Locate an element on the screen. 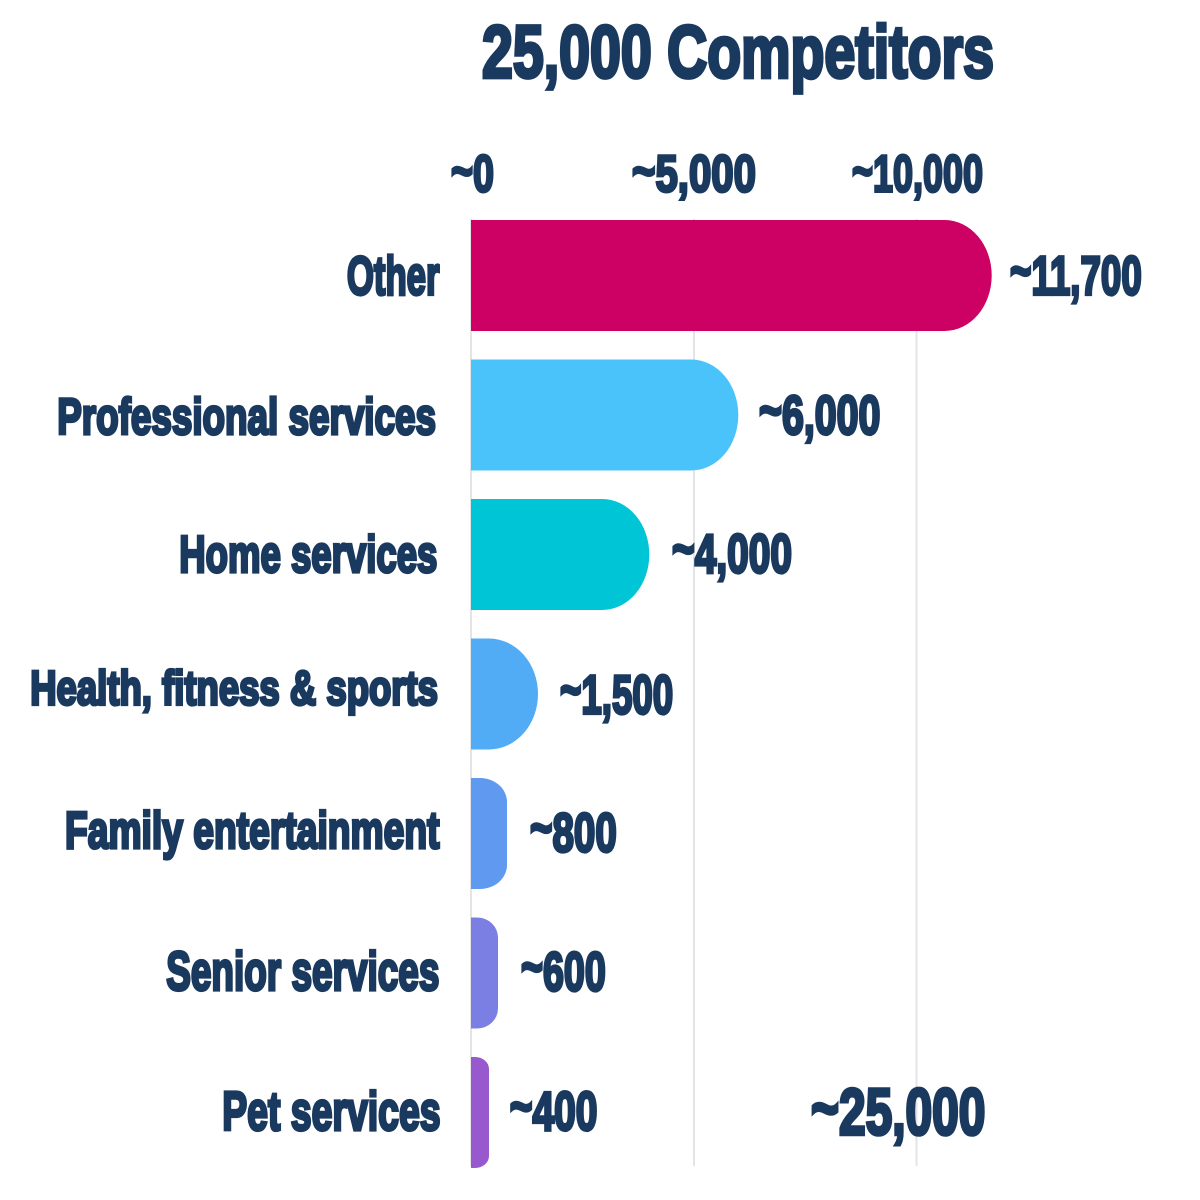 The width and height of the screenshot is (1200, 1200). svg-text: ~4,000 is located at coordinates (732, 551).